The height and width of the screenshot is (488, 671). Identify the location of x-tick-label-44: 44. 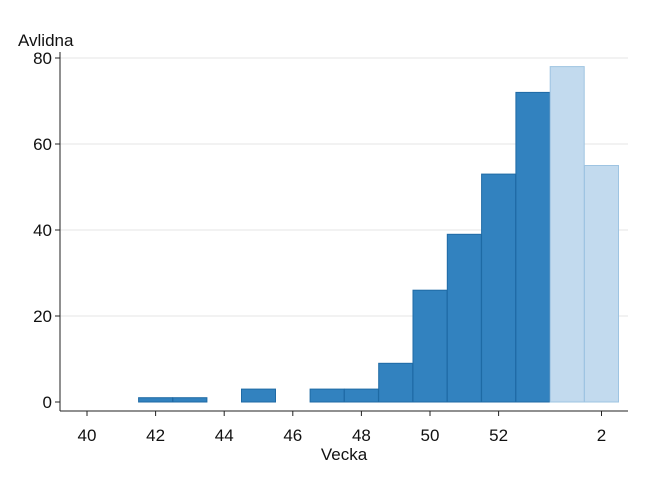
(224, 435).